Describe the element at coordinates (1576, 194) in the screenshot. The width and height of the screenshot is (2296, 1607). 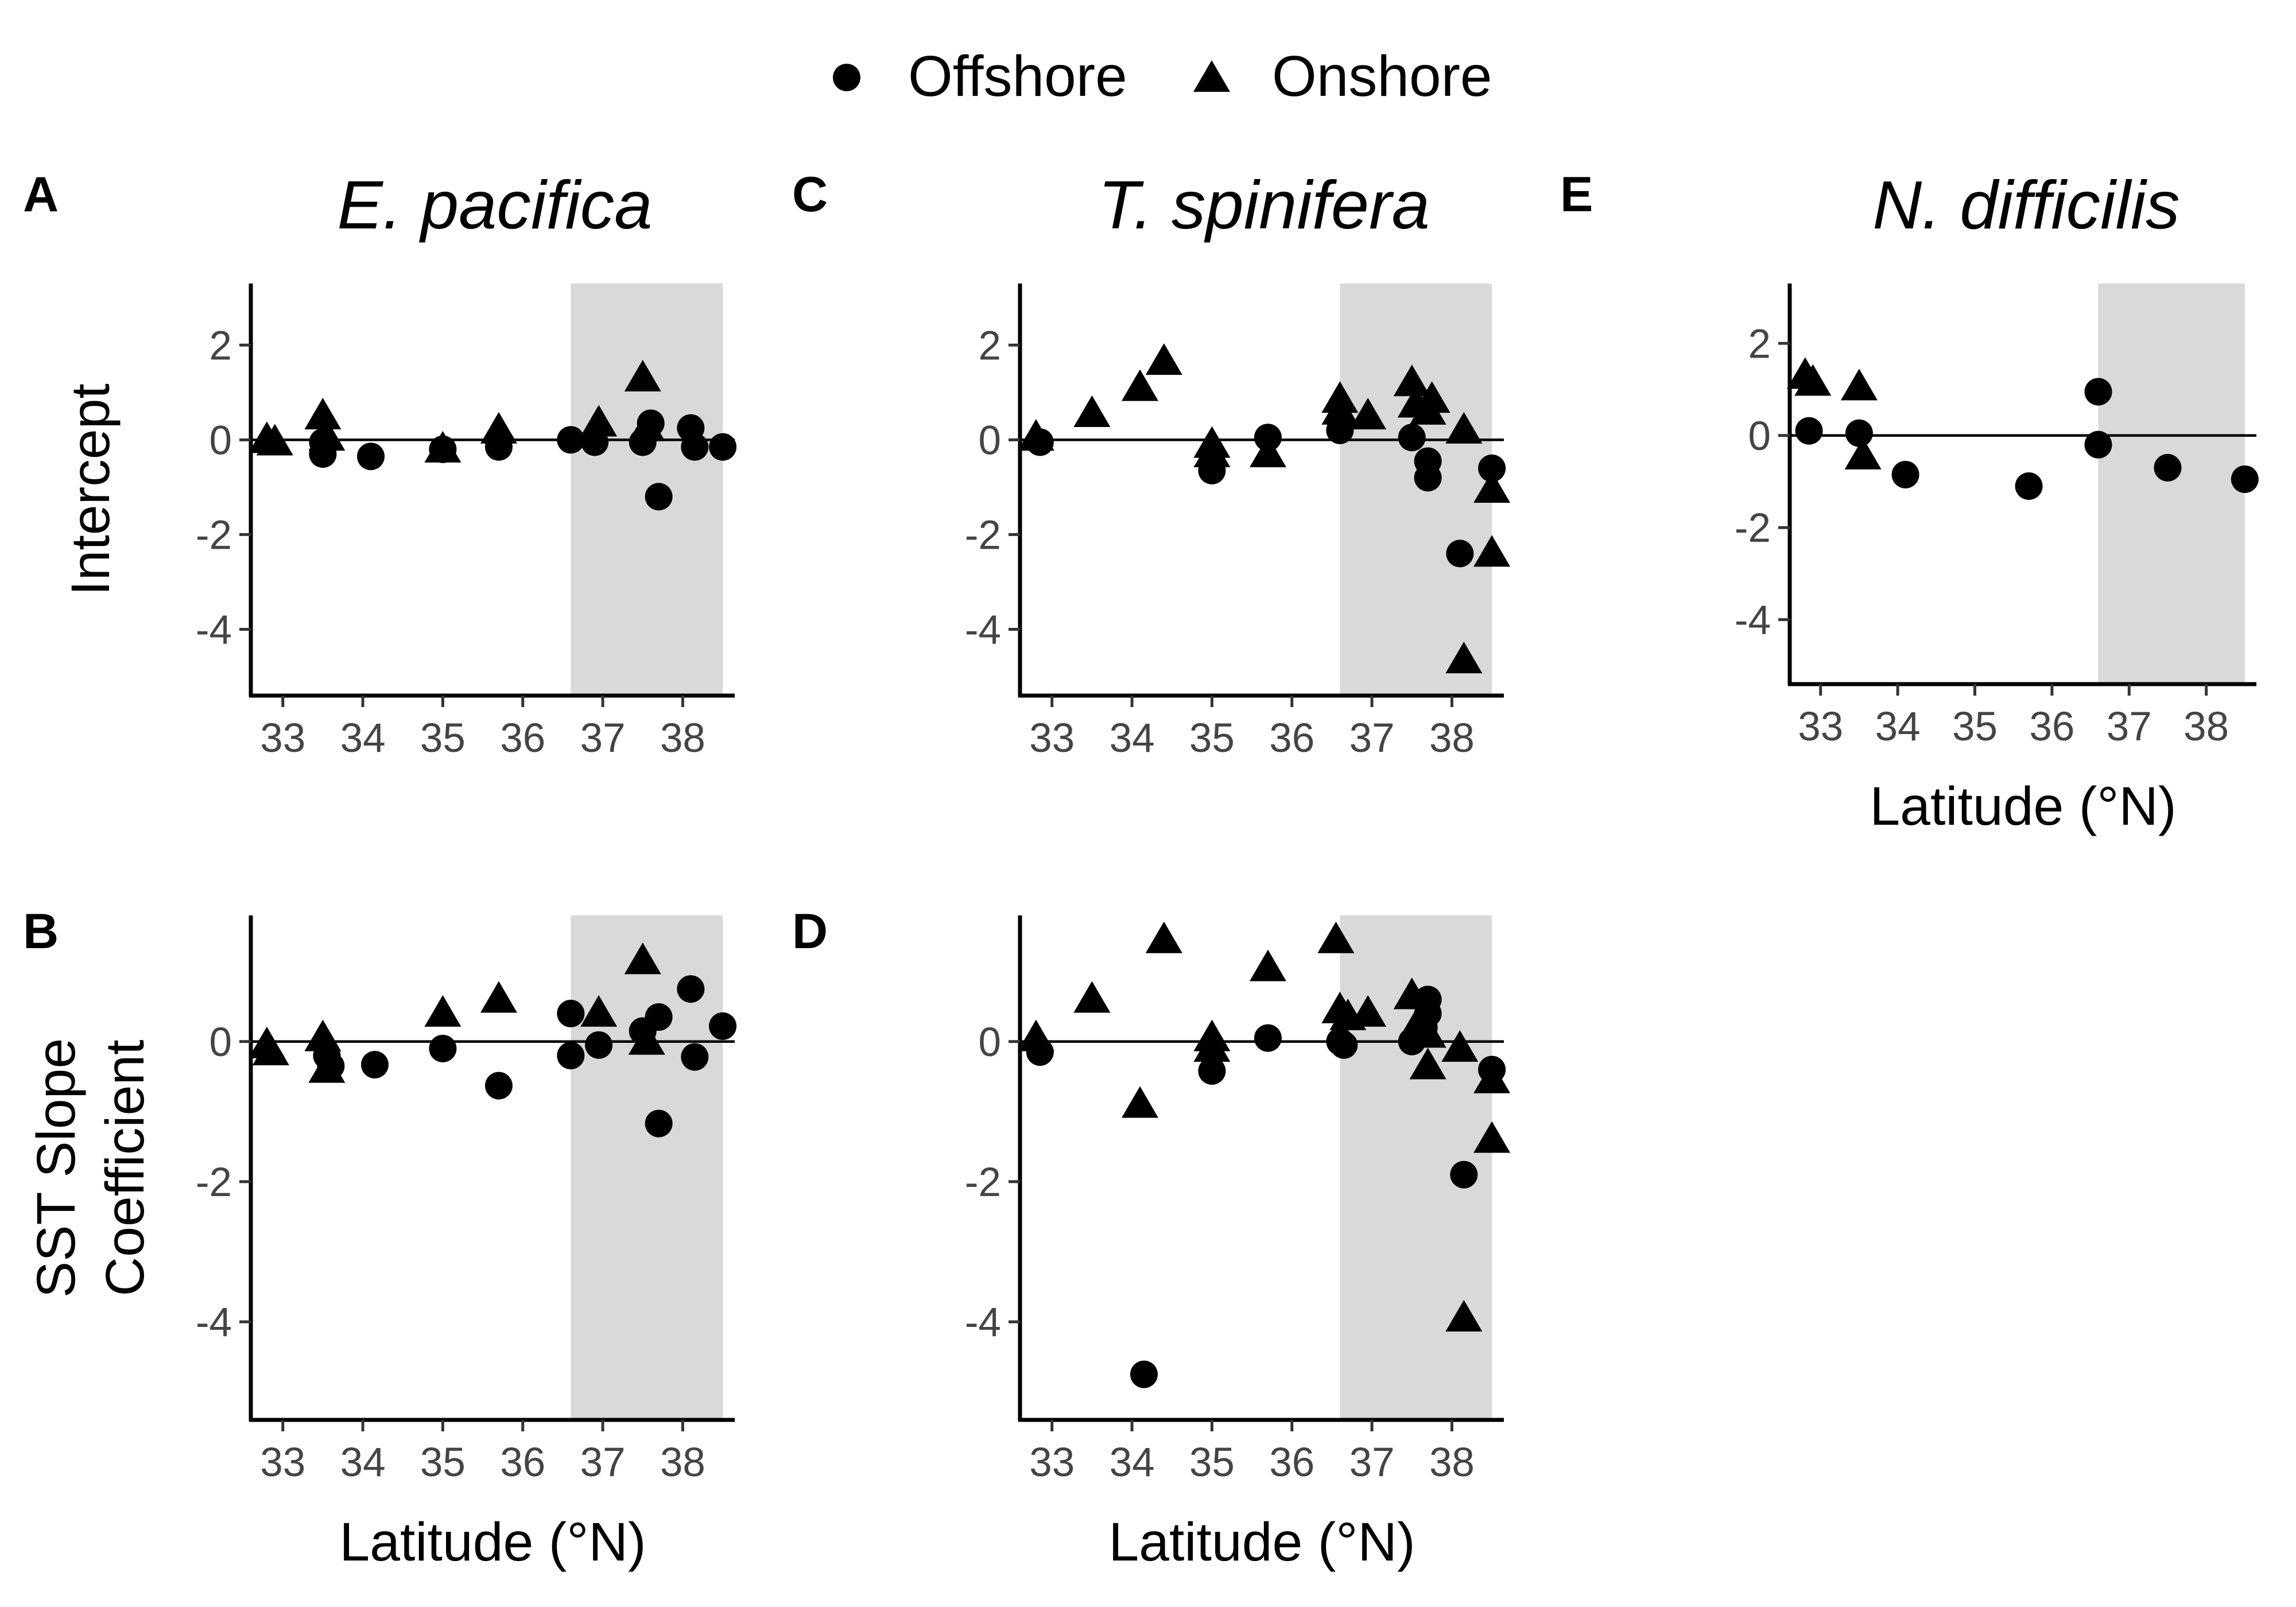
I see `panel-letter: E` at that location.